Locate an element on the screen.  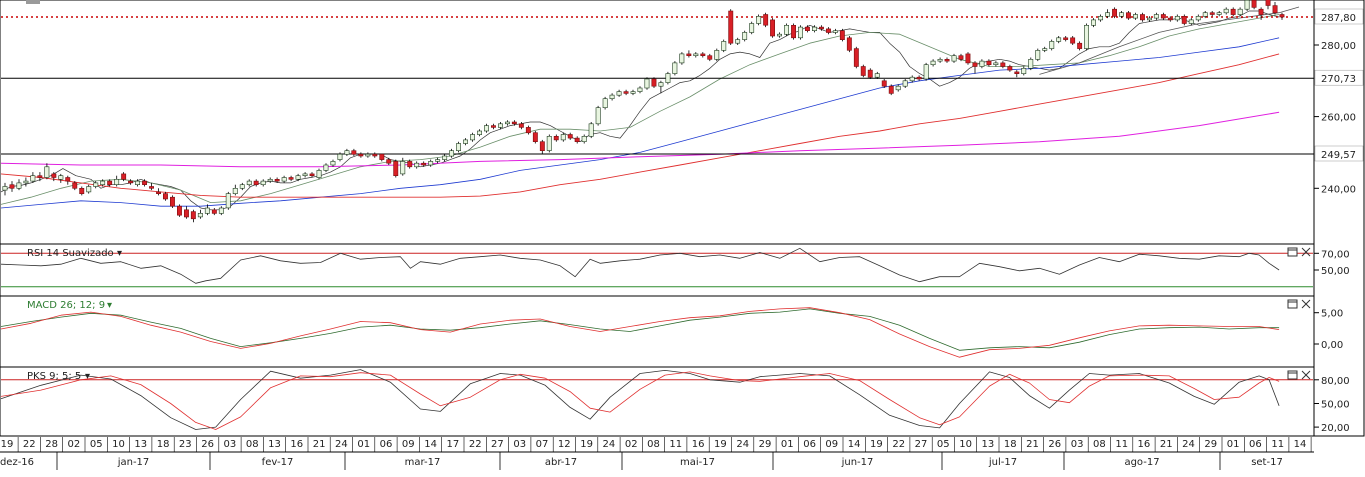
day-label: 05 is located at coordinates (943, 444).